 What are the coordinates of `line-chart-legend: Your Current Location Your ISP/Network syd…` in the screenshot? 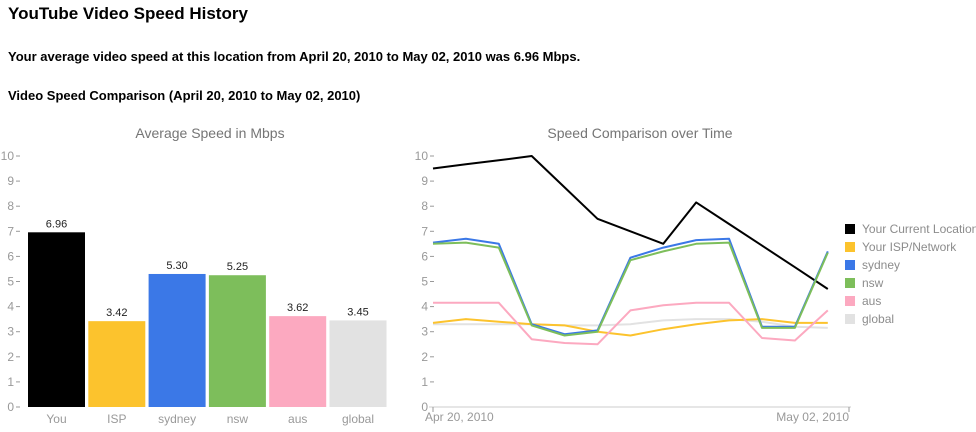 It's located at (910, 274).